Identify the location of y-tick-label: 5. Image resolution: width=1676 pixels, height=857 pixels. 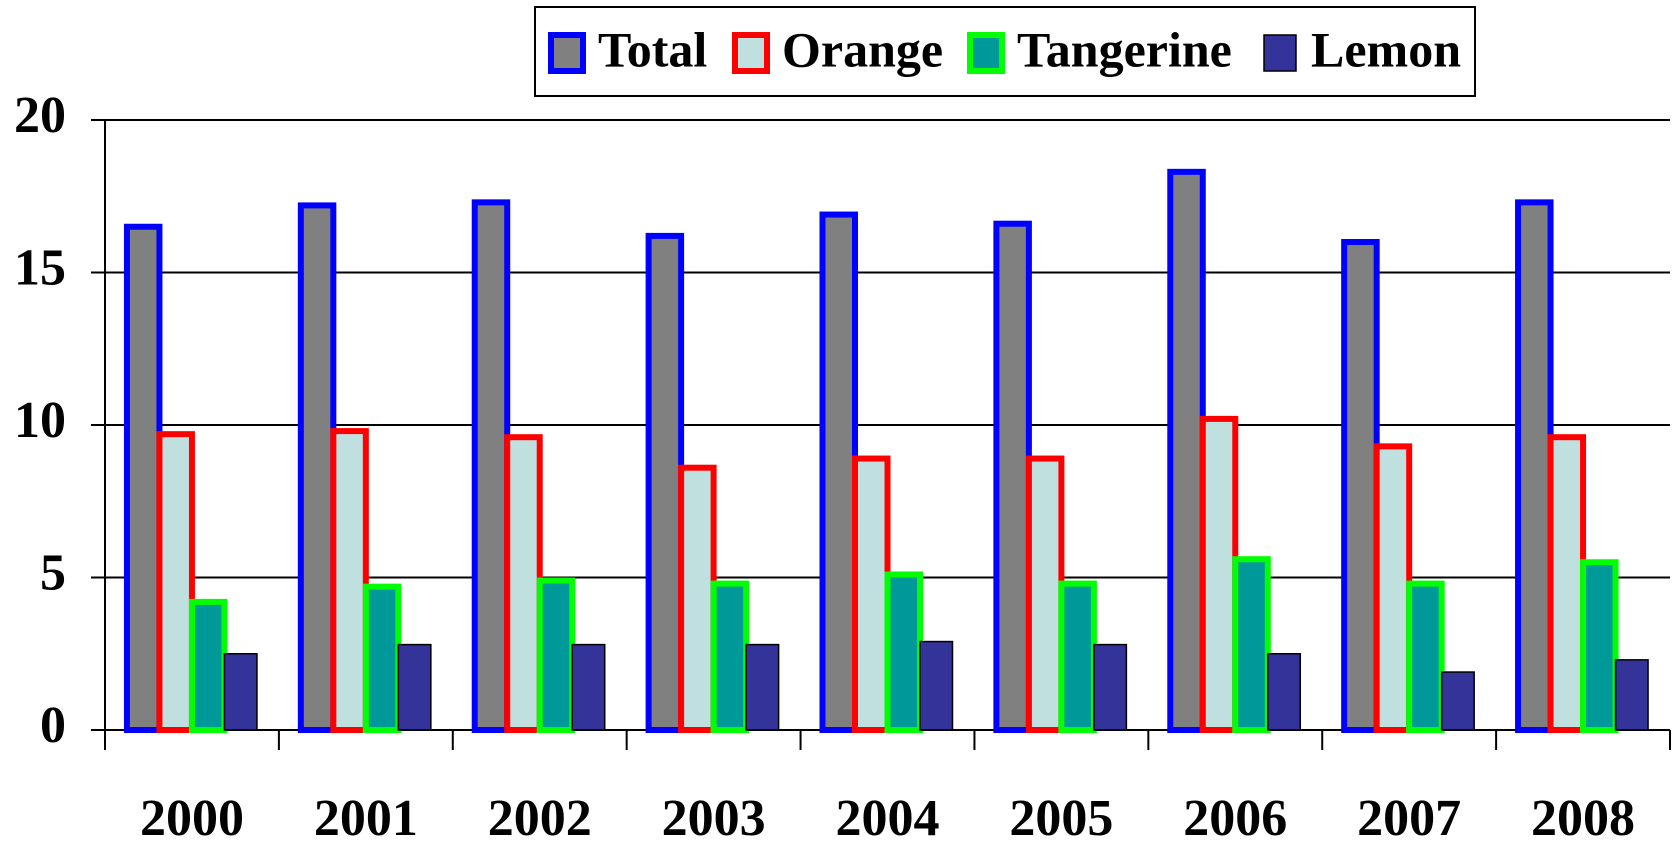
(53, 572).